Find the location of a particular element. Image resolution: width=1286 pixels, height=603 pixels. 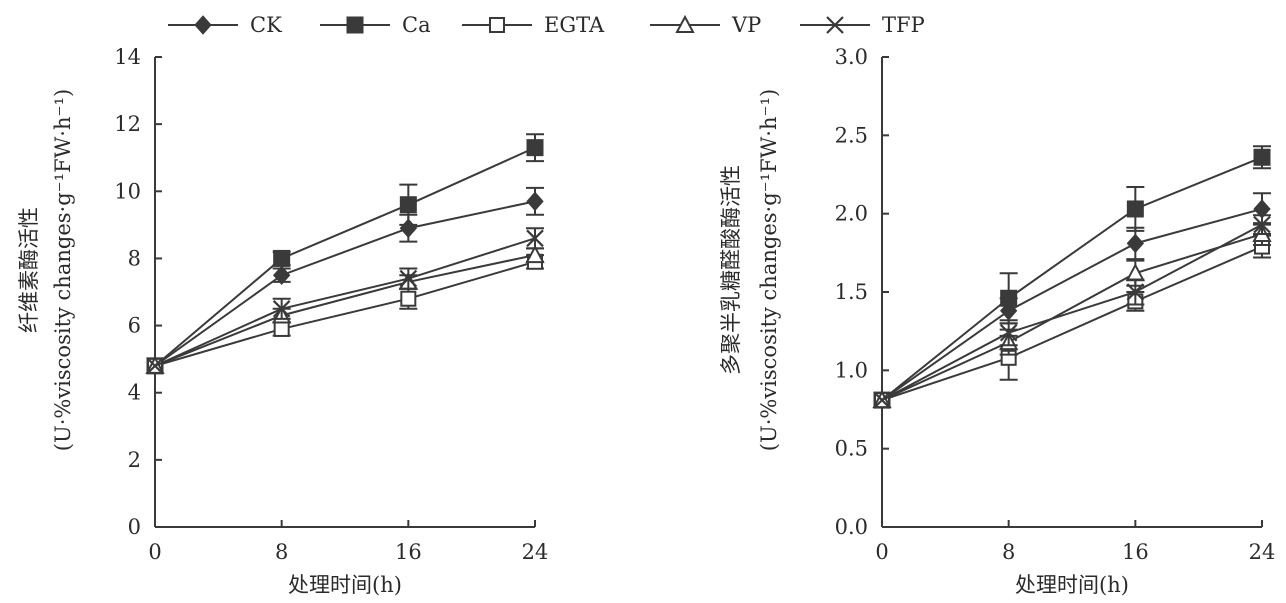

y-tick-label: 6 is located at coordinates (134, 326).